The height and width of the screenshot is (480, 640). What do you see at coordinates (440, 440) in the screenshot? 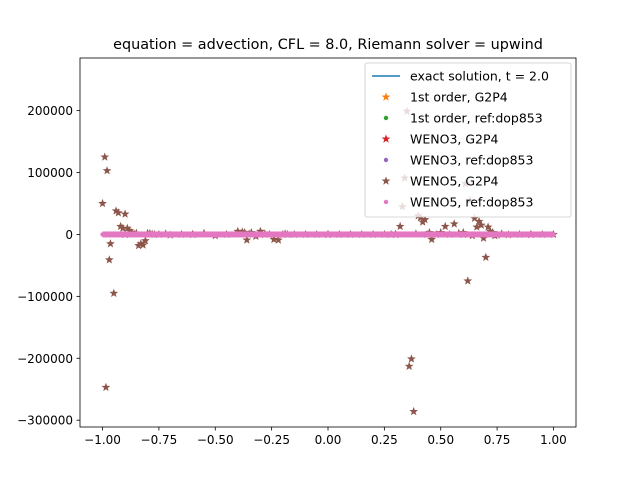
I see `x-tick-label: 0.50` at bounding box center [440, 440].